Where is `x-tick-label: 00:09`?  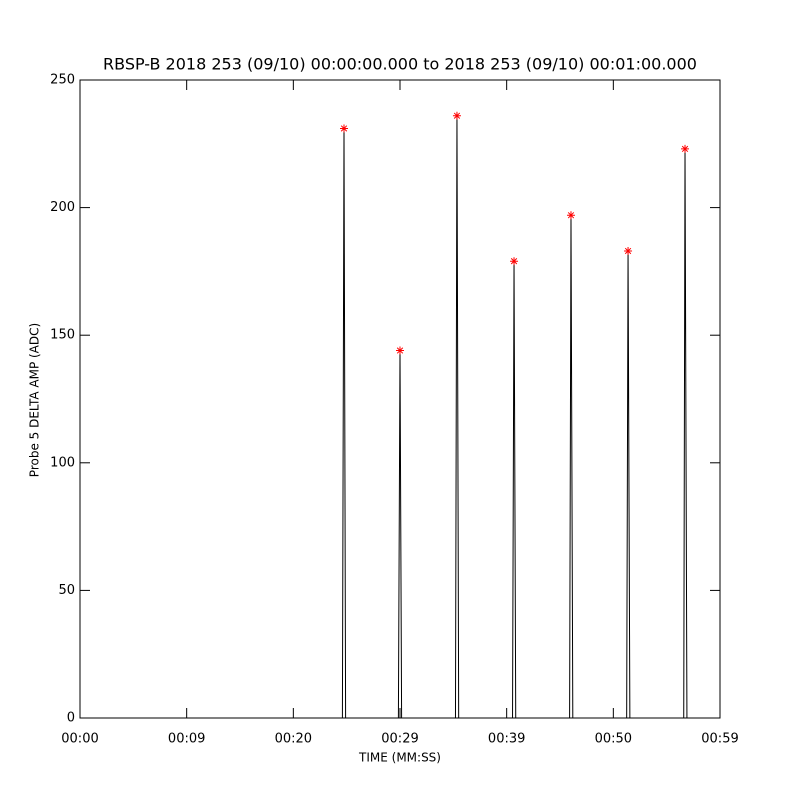
x-tick-label: 00:09 is located at coordinates (186, 739).